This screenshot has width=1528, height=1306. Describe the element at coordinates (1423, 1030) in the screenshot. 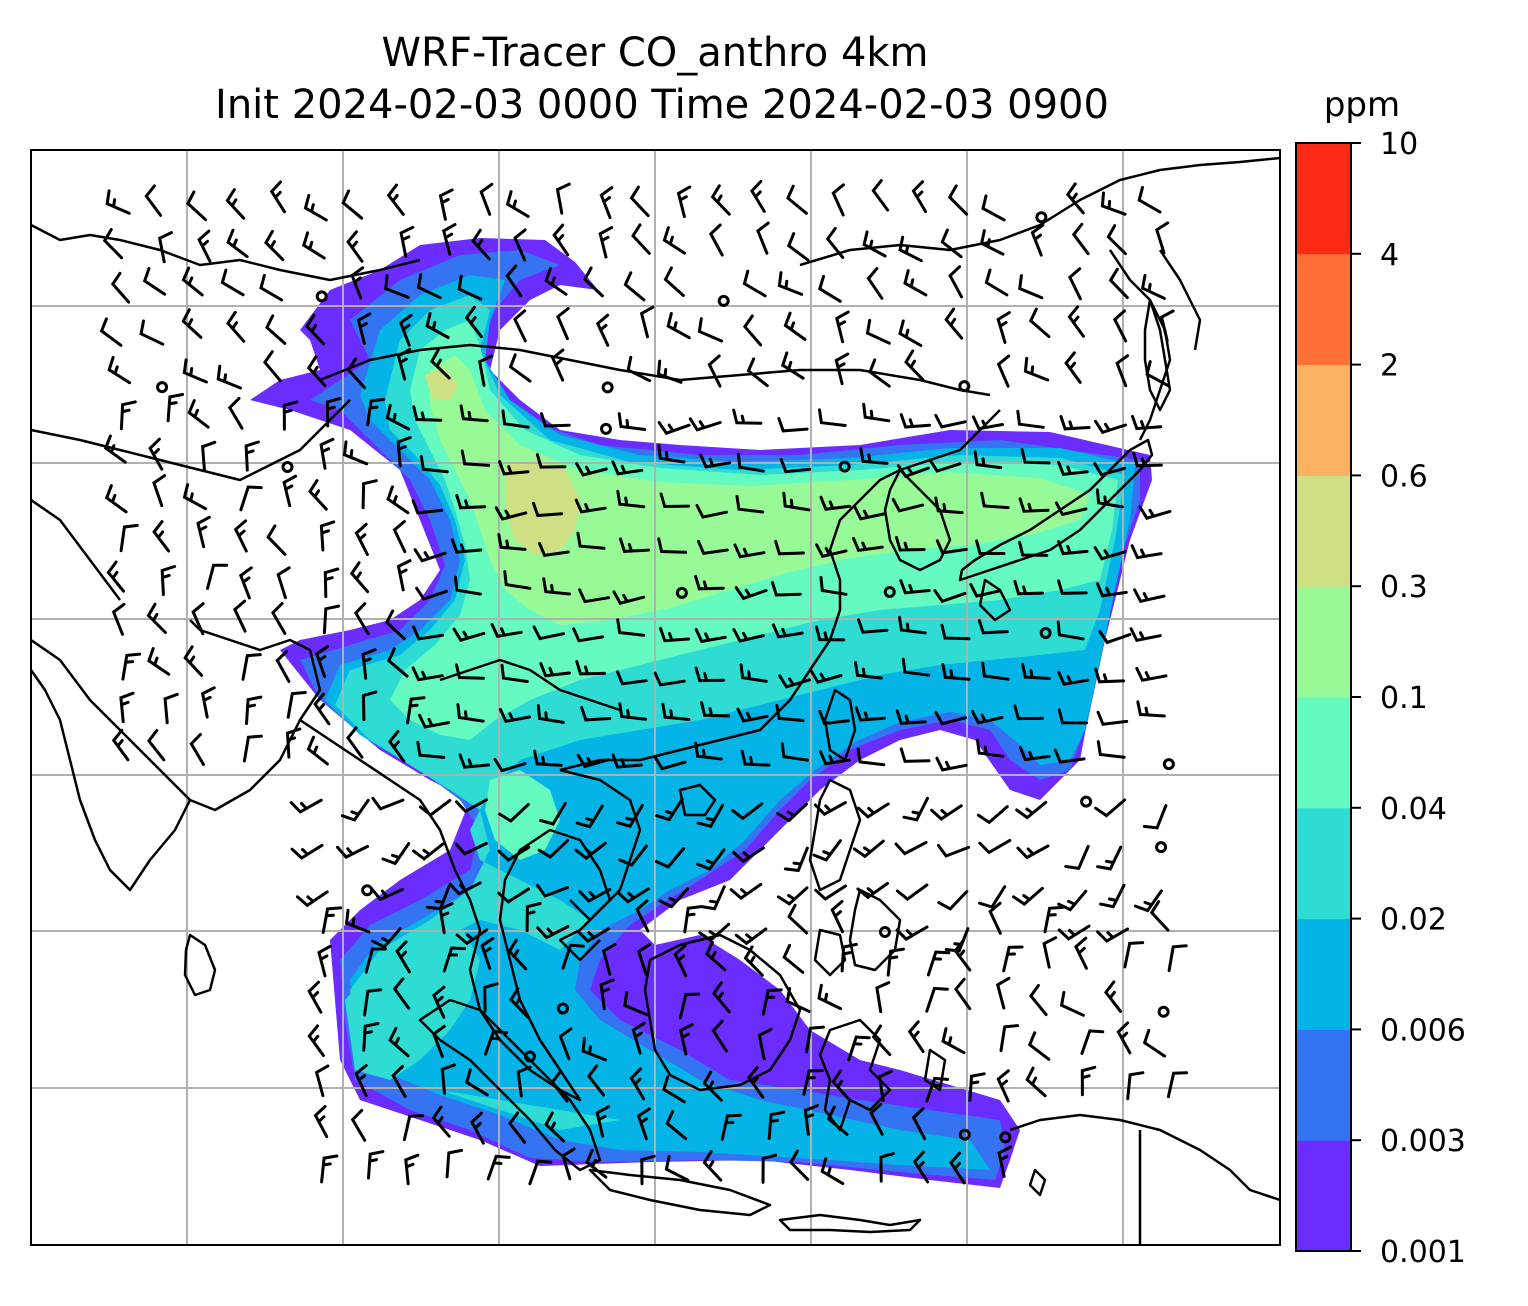

I see `colorbar-tick-label: 0.006` at that location.